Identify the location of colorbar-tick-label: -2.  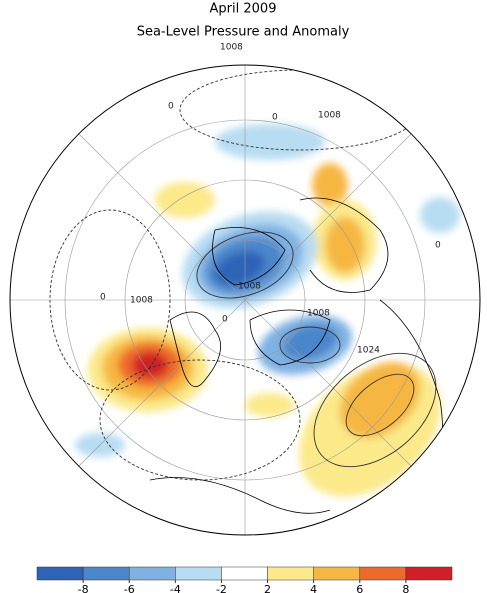
(221, 588).